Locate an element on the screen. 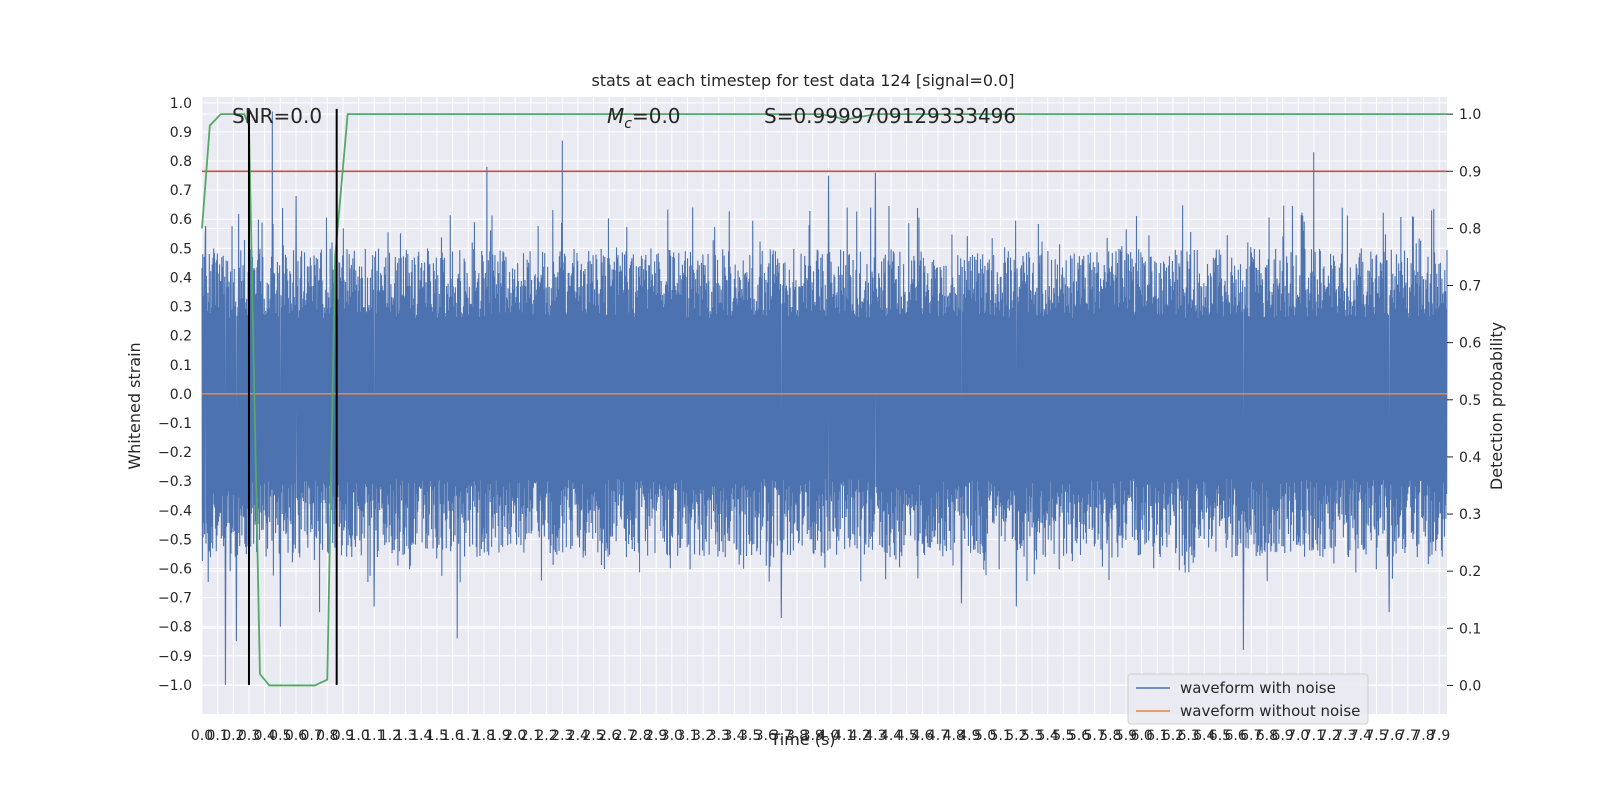  x-tick-label: 4.1 is located at coordinates (844, 736).